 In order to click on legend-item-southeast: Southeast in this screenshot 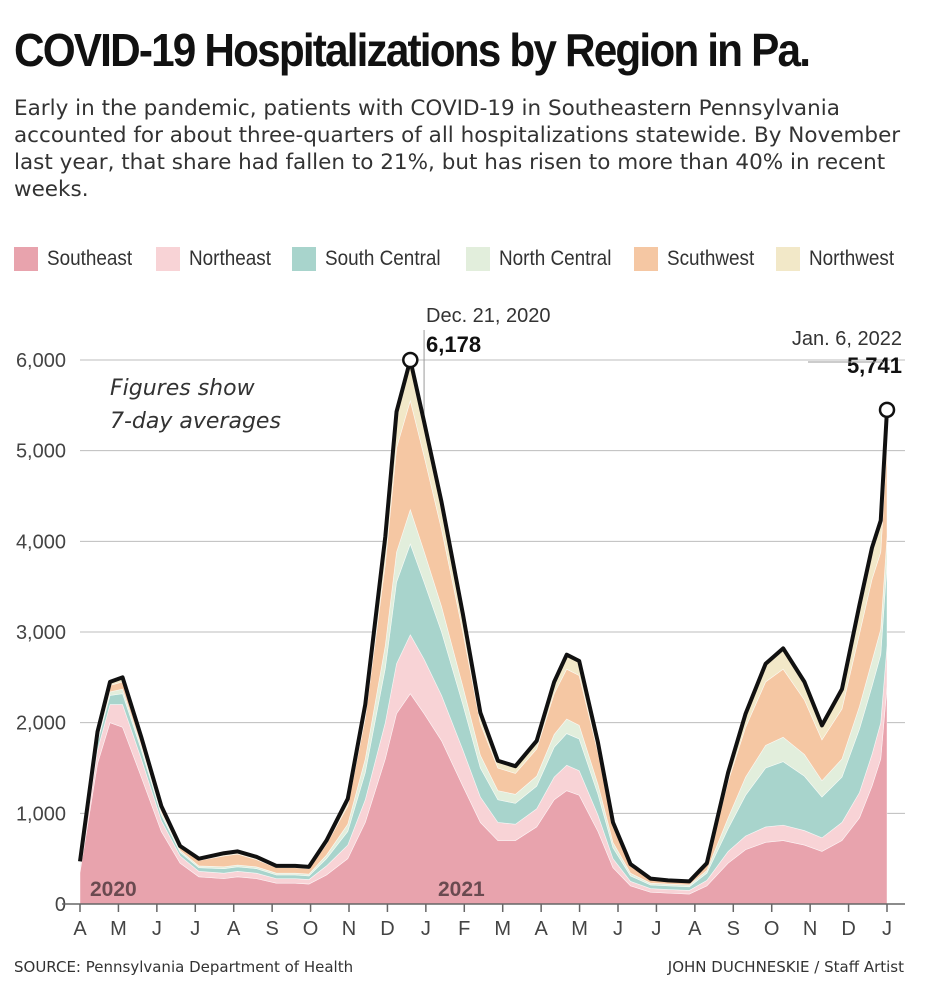, I will do `click(78, 259)`.